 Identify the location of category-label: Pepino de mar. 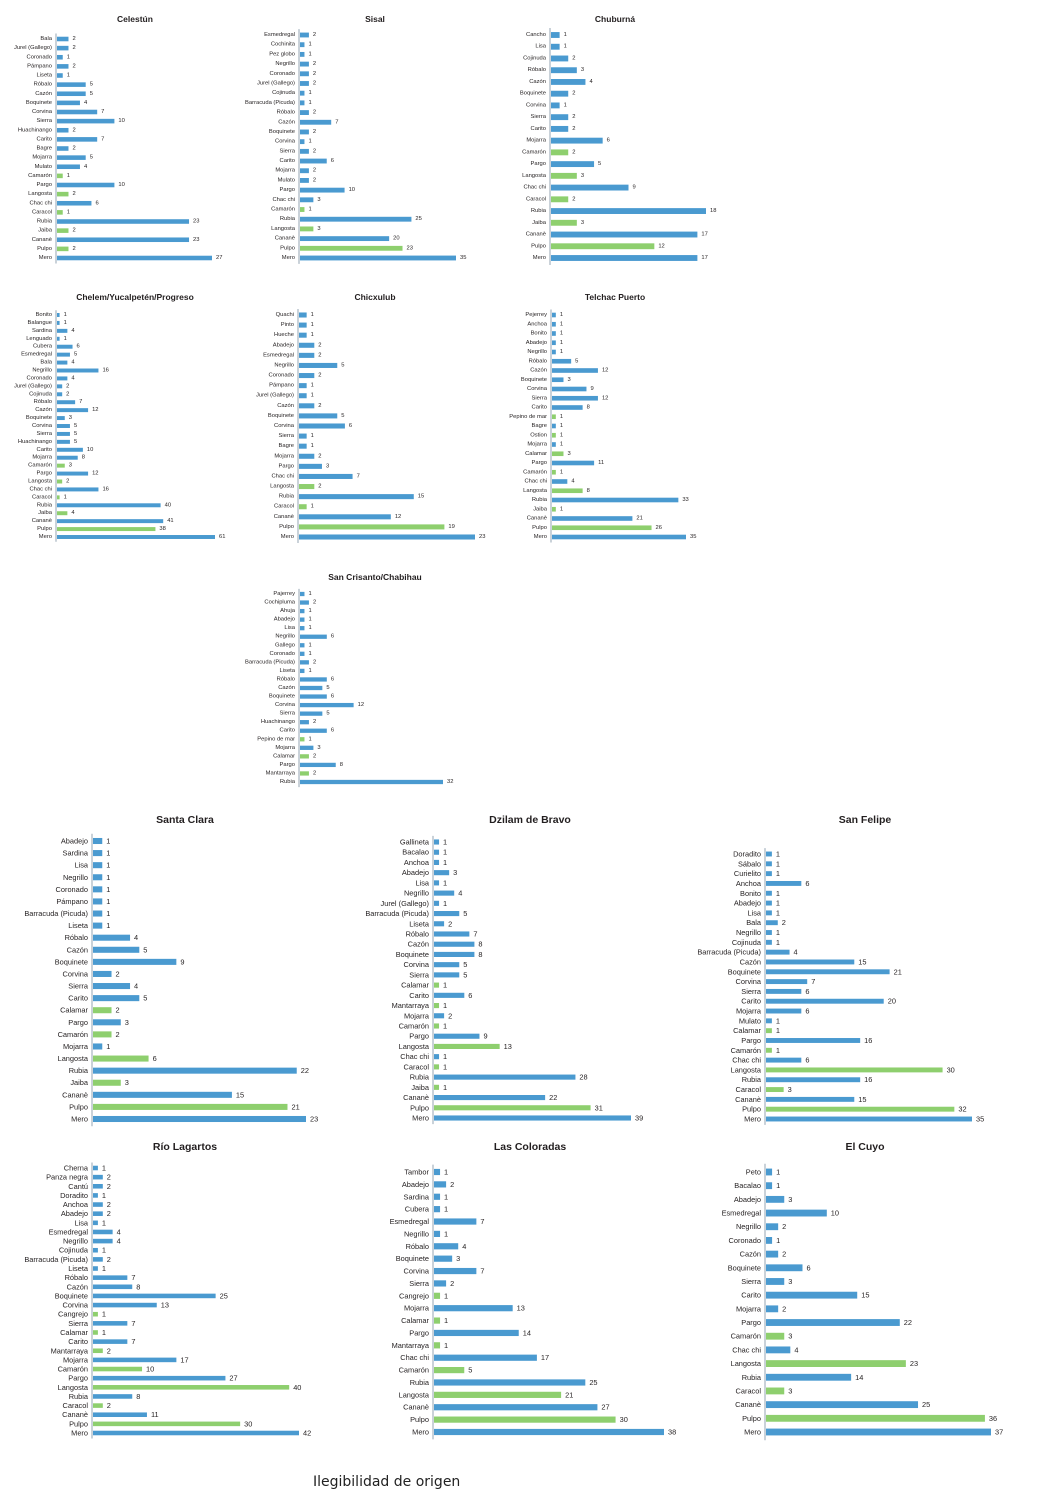
(276, 739).